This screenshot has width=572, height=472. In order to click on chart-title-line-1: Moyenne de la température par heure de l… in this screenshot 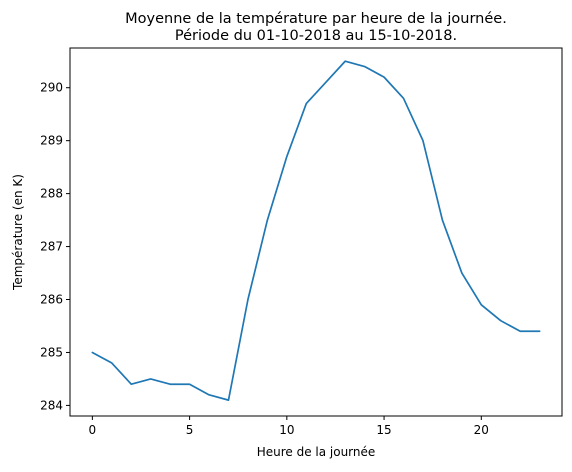, I will do `click(316, 19)`.